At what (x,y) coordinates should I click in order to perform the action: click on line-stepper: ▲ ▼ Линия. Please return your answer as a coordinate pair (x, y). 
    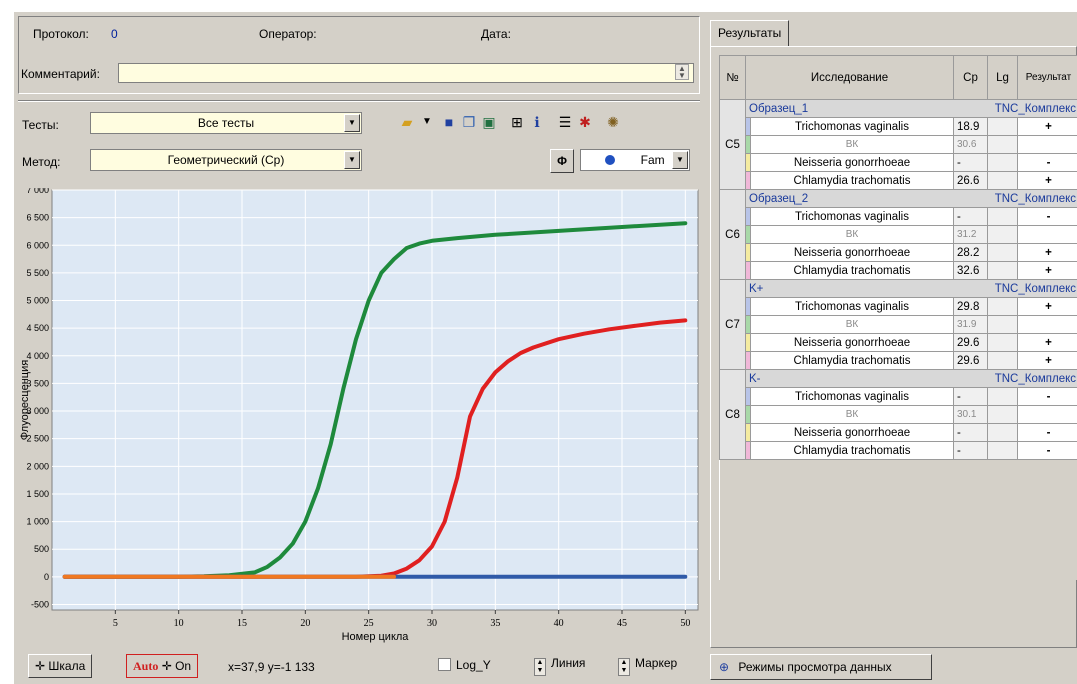
    Looking at the image, I should click on (559, 666).